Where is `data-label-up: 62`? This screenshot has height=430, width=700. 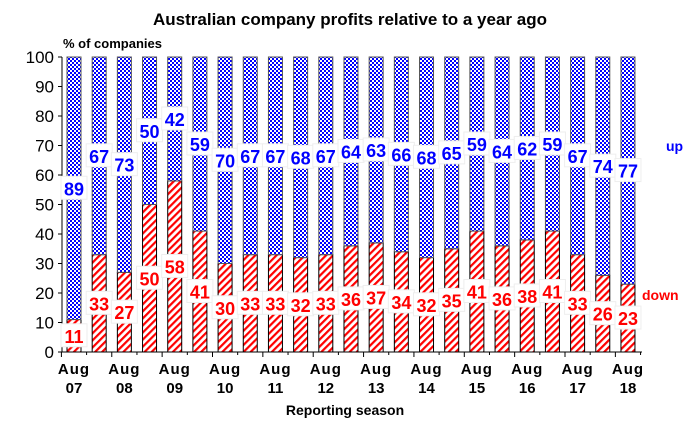
data-label-up: 62 is located at coordinates (527, 149).